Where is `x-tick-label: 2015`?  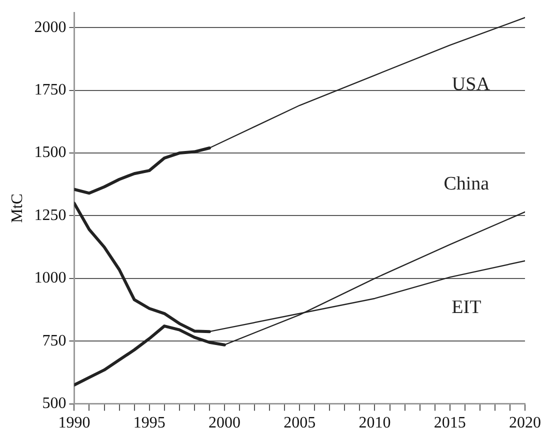 x-tick-label: 2015 is located at coordinates (450, 423).